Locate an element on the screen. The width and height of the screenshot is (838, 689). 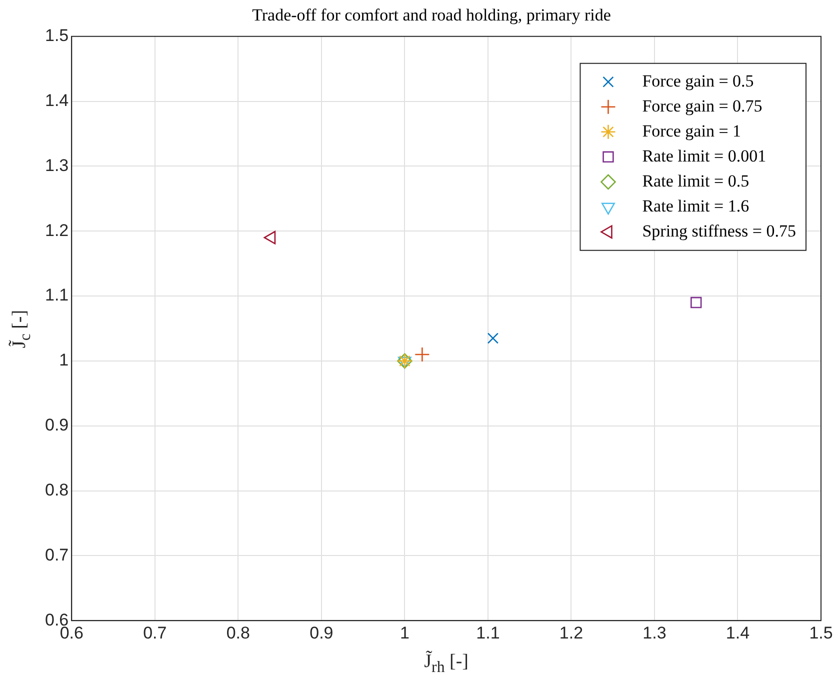
x-tick-label: 1 is located at coordinates (405, 632).